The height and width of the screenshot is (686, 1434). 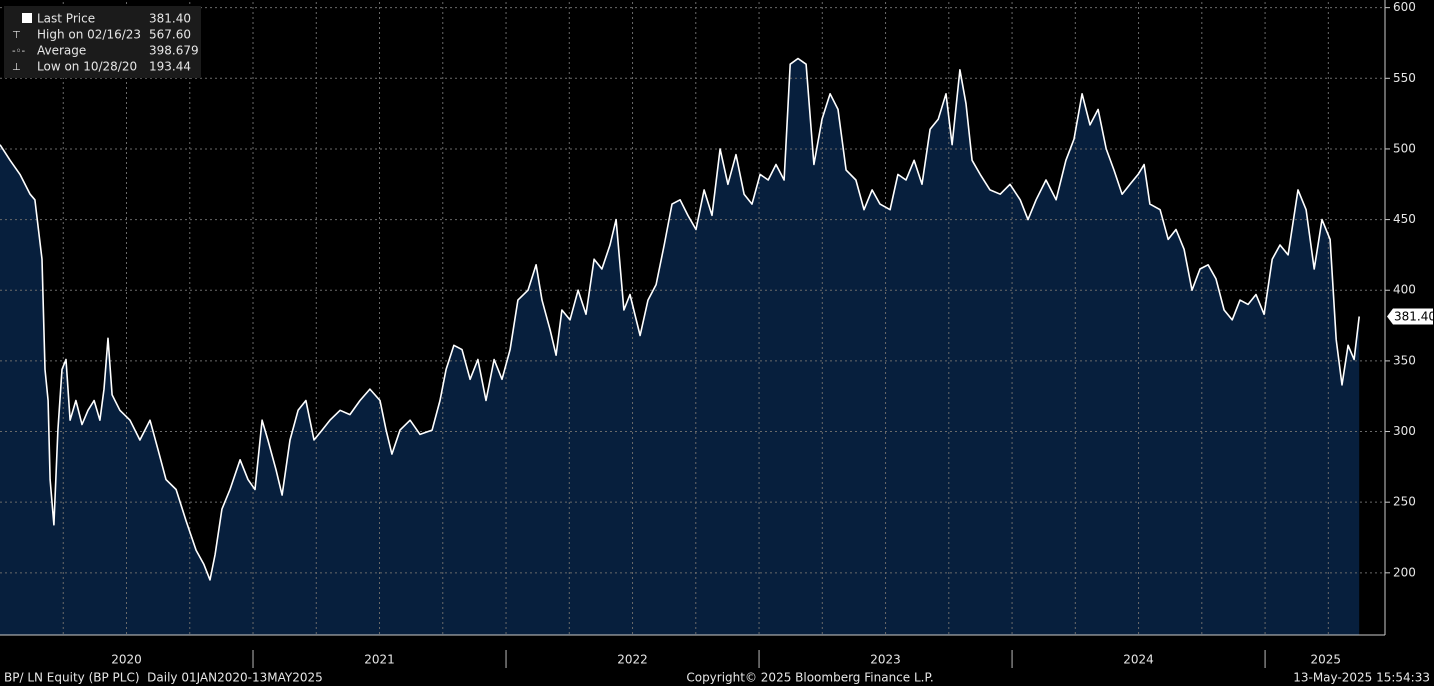 What do you see at coordinates (174, 51) in the screenshot?
I see `legend-value: 398.679` at bounding box center [174, 51].